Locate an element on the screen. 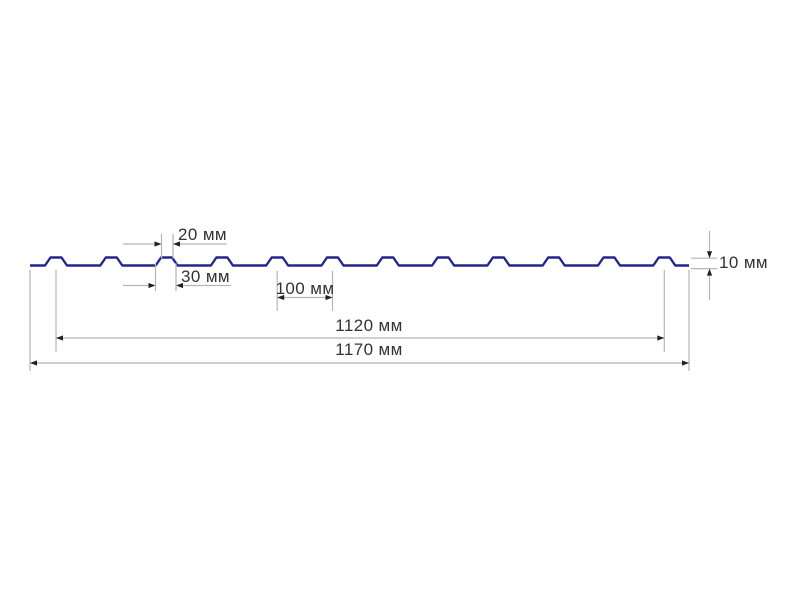 Image resolution: width=800 pixels, height=600 pixels. dim-label-rib-base-width: 30 мм is located at coordinates (206, 276).